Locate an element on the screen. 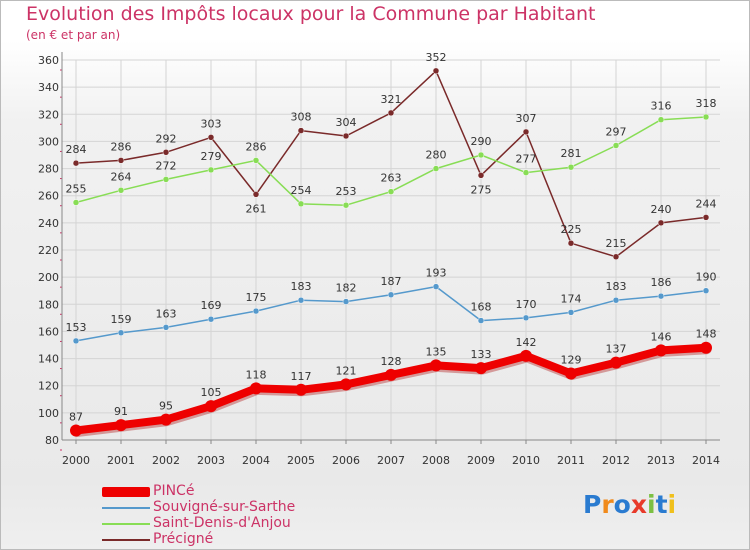 The image size is (750, 550). legend-swatch-pince is located at coordinates (126, 492).